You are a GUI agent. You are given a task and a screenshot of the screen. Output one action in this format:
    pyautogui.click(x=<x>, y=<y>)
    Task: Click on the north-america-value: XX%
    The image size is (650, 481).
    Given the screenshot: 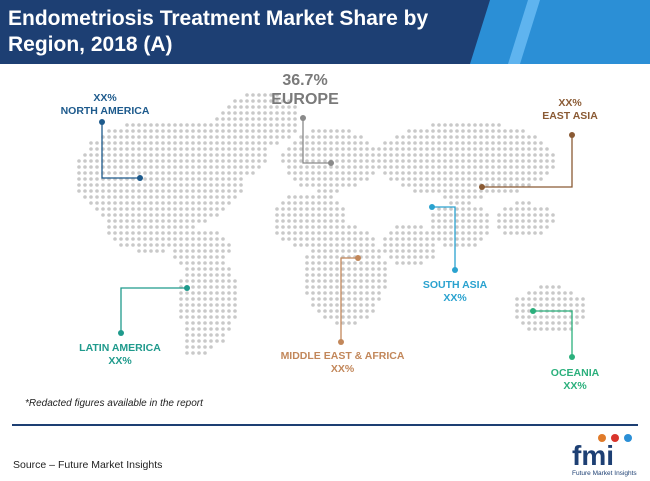 What is the action you would take?
    pyautogui.click(x=105, y=98)
    